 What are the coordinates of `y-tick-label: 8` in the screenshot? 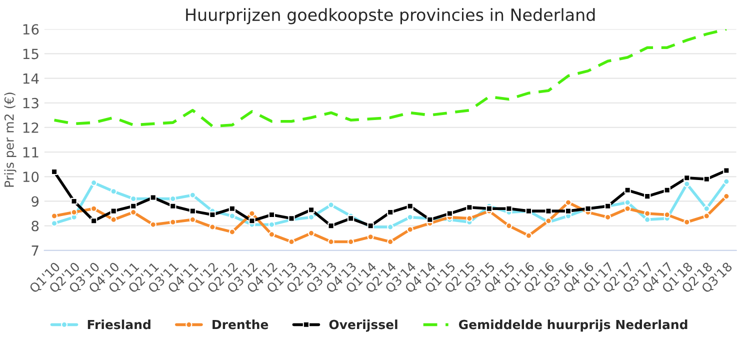 It's located at (35, 226).